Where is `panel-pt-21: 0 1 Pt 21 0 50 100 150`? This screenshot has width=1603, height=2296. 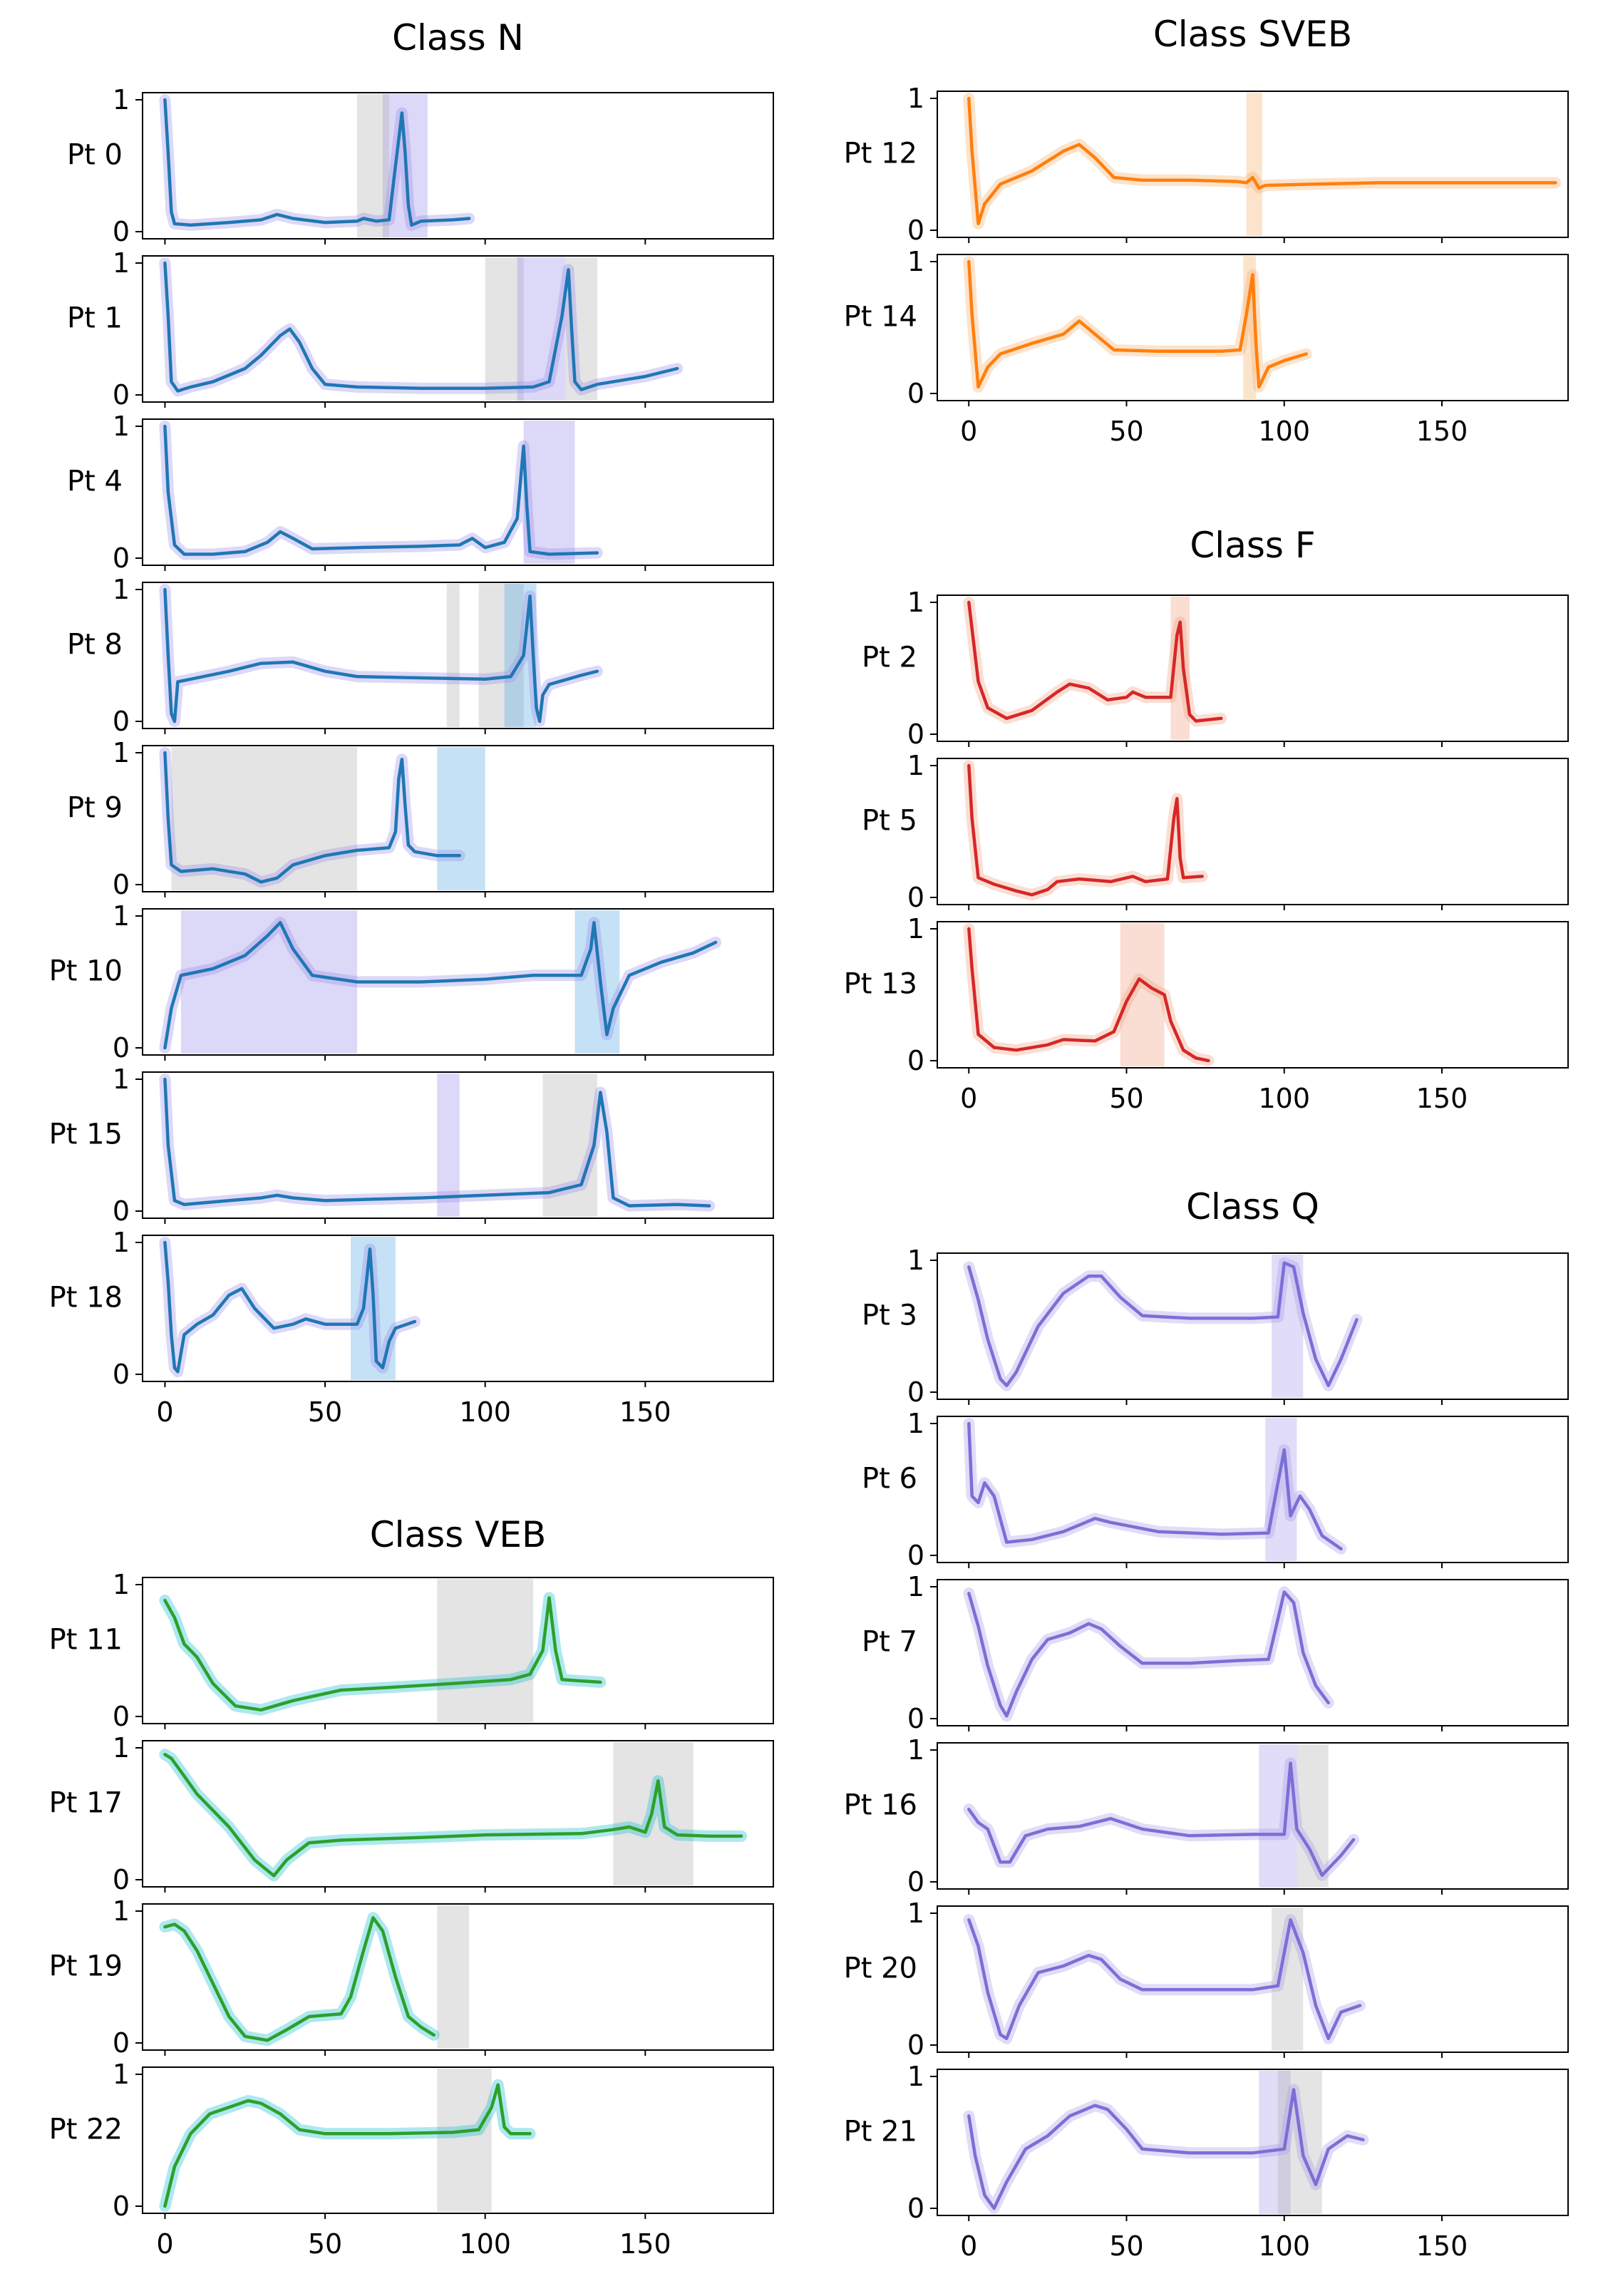 panel-pt-21: 0 1 Pt 21 0 50 100 150 is located at coordinates (1206, 2161).